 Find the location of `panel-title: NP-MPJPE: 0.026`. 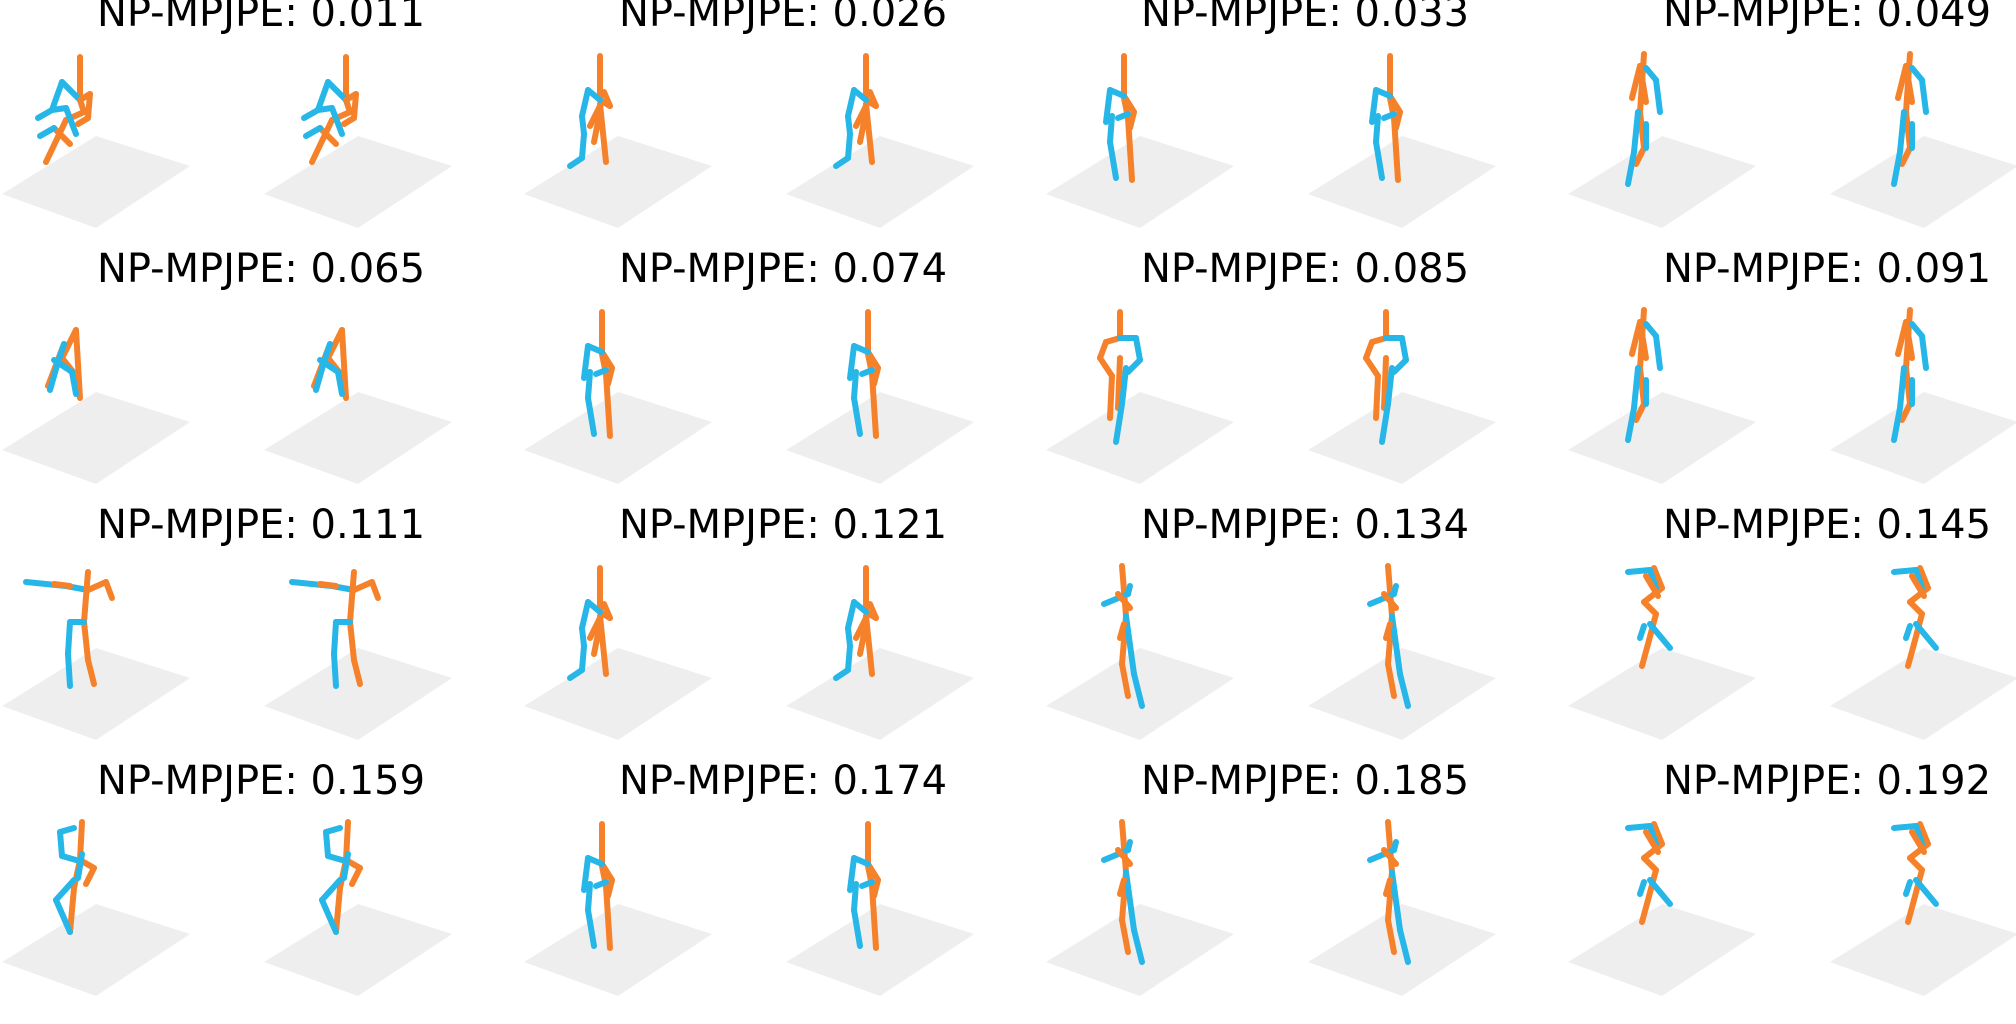

panel-title: NP-MPJPE: 0.026 is located at coordinates (783, 18).